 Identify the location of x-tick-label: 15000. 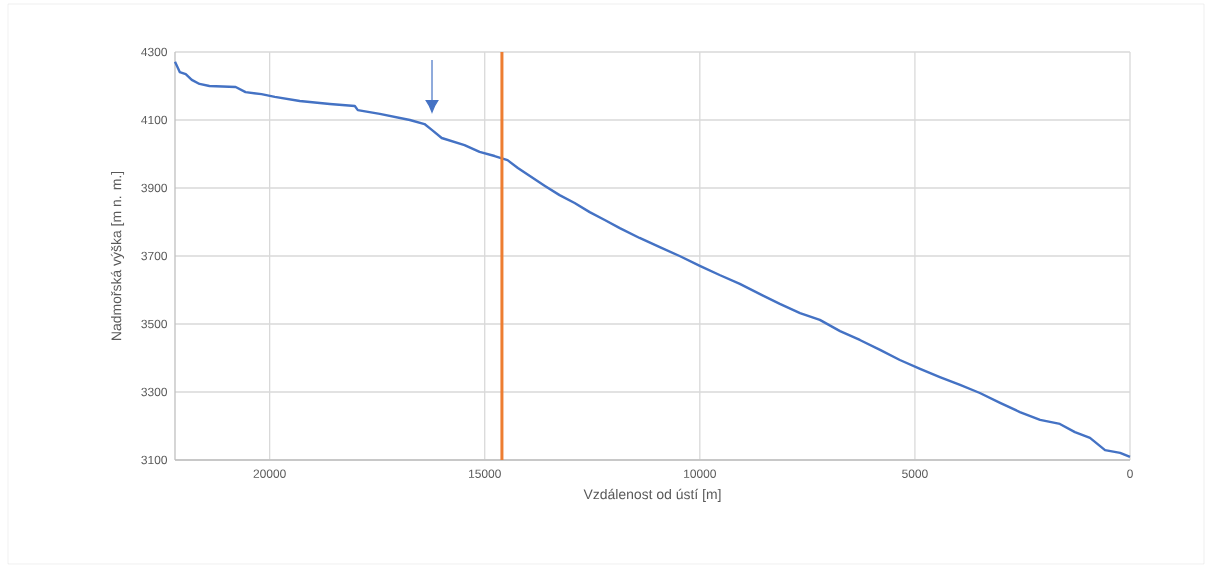
(485, 473).